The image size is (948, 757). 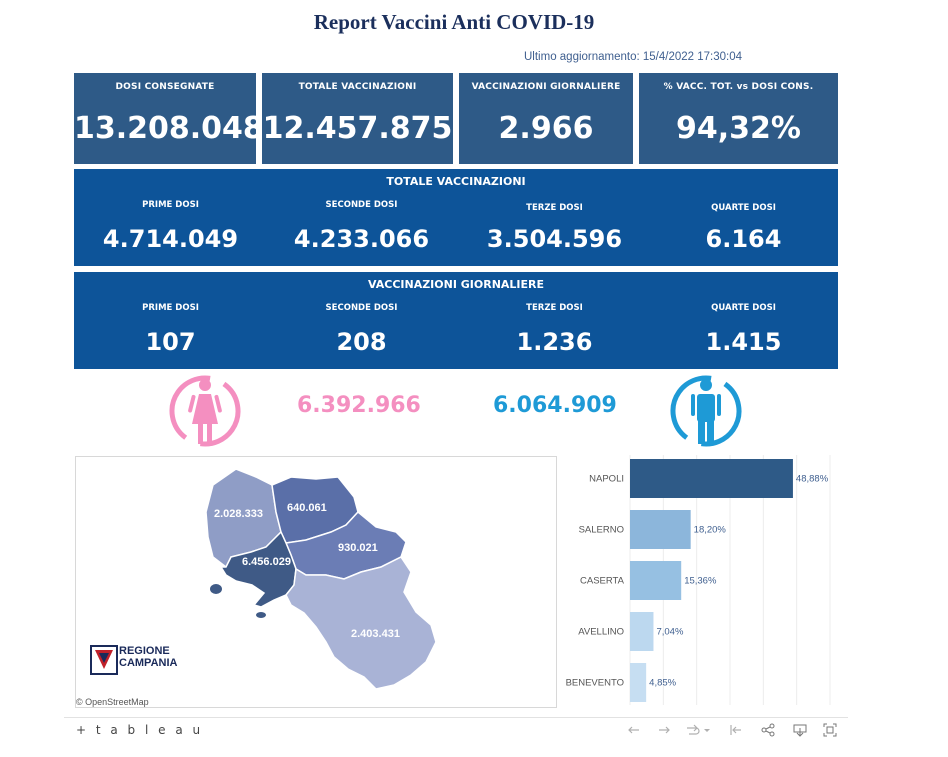 I want to click on giornaliere-prime-dosi: PRIME DOSI 107, so click(x=170, y=329).